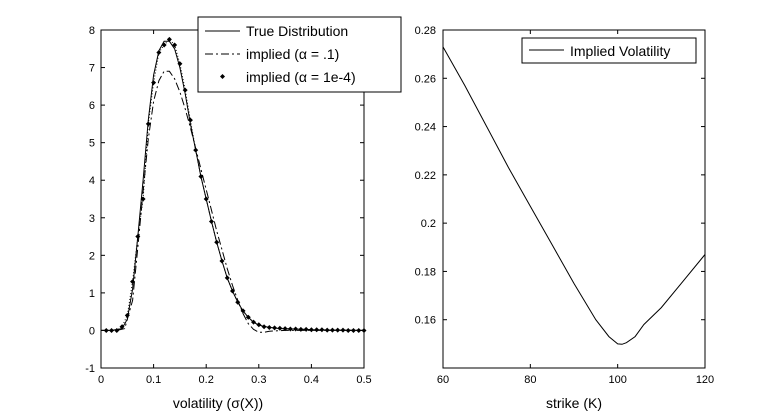  I want to click on y-tick-label: 2, so click(92, 256).